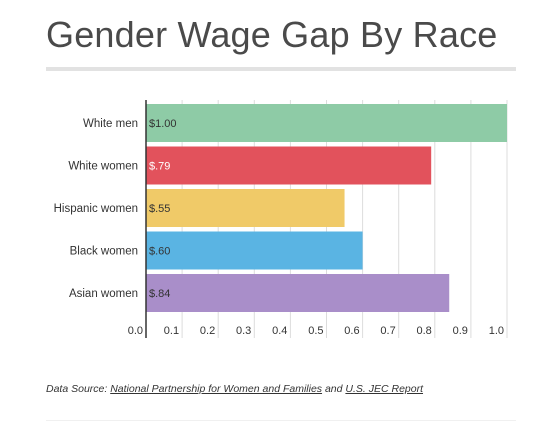 The image size is (558, 426). Describe the element at coordinates (159, 252) in the screenshot. I see `bar-value-label: $.60` at that location.